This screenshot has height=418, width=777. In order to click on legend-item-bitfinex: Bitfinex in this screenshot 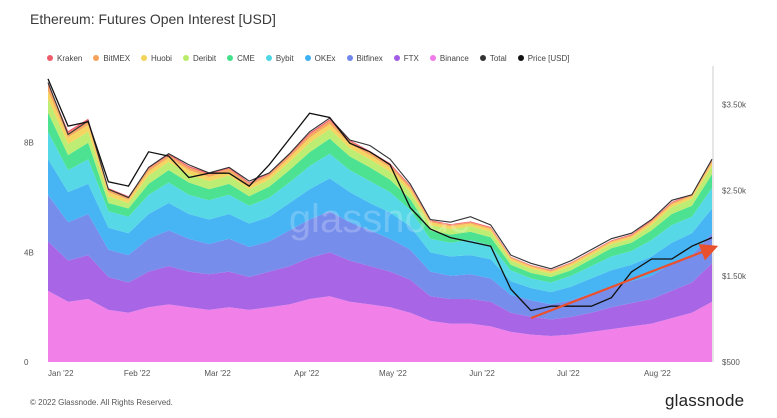, I will do `click(364, 58)`.